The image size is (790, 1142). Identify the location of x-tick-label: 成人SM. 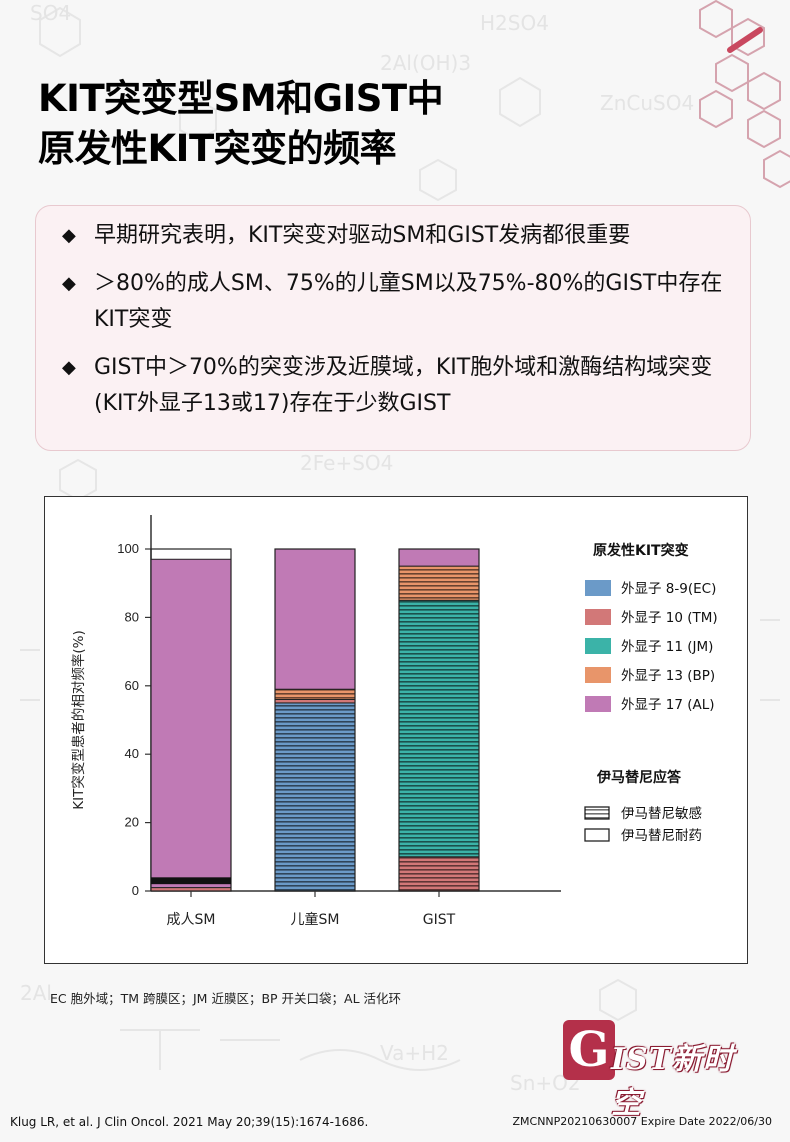
(191, 920).